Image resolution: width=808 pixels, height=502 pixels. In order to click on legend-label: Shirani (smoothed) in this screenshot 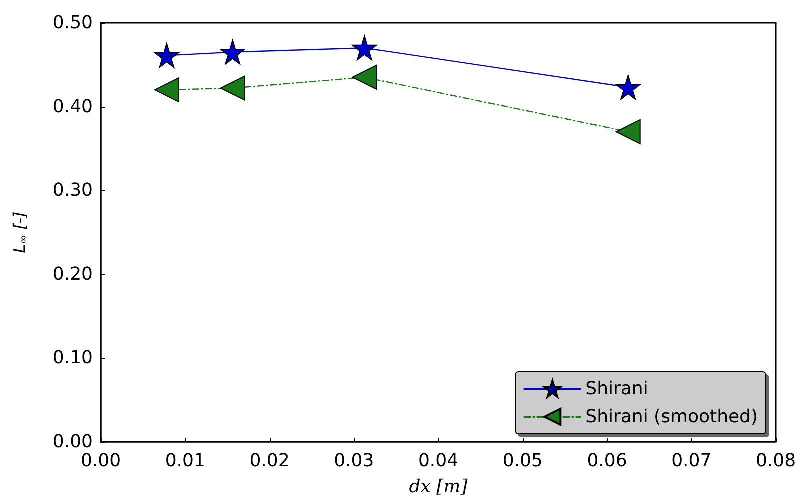, I will do `click(672, 417)`.